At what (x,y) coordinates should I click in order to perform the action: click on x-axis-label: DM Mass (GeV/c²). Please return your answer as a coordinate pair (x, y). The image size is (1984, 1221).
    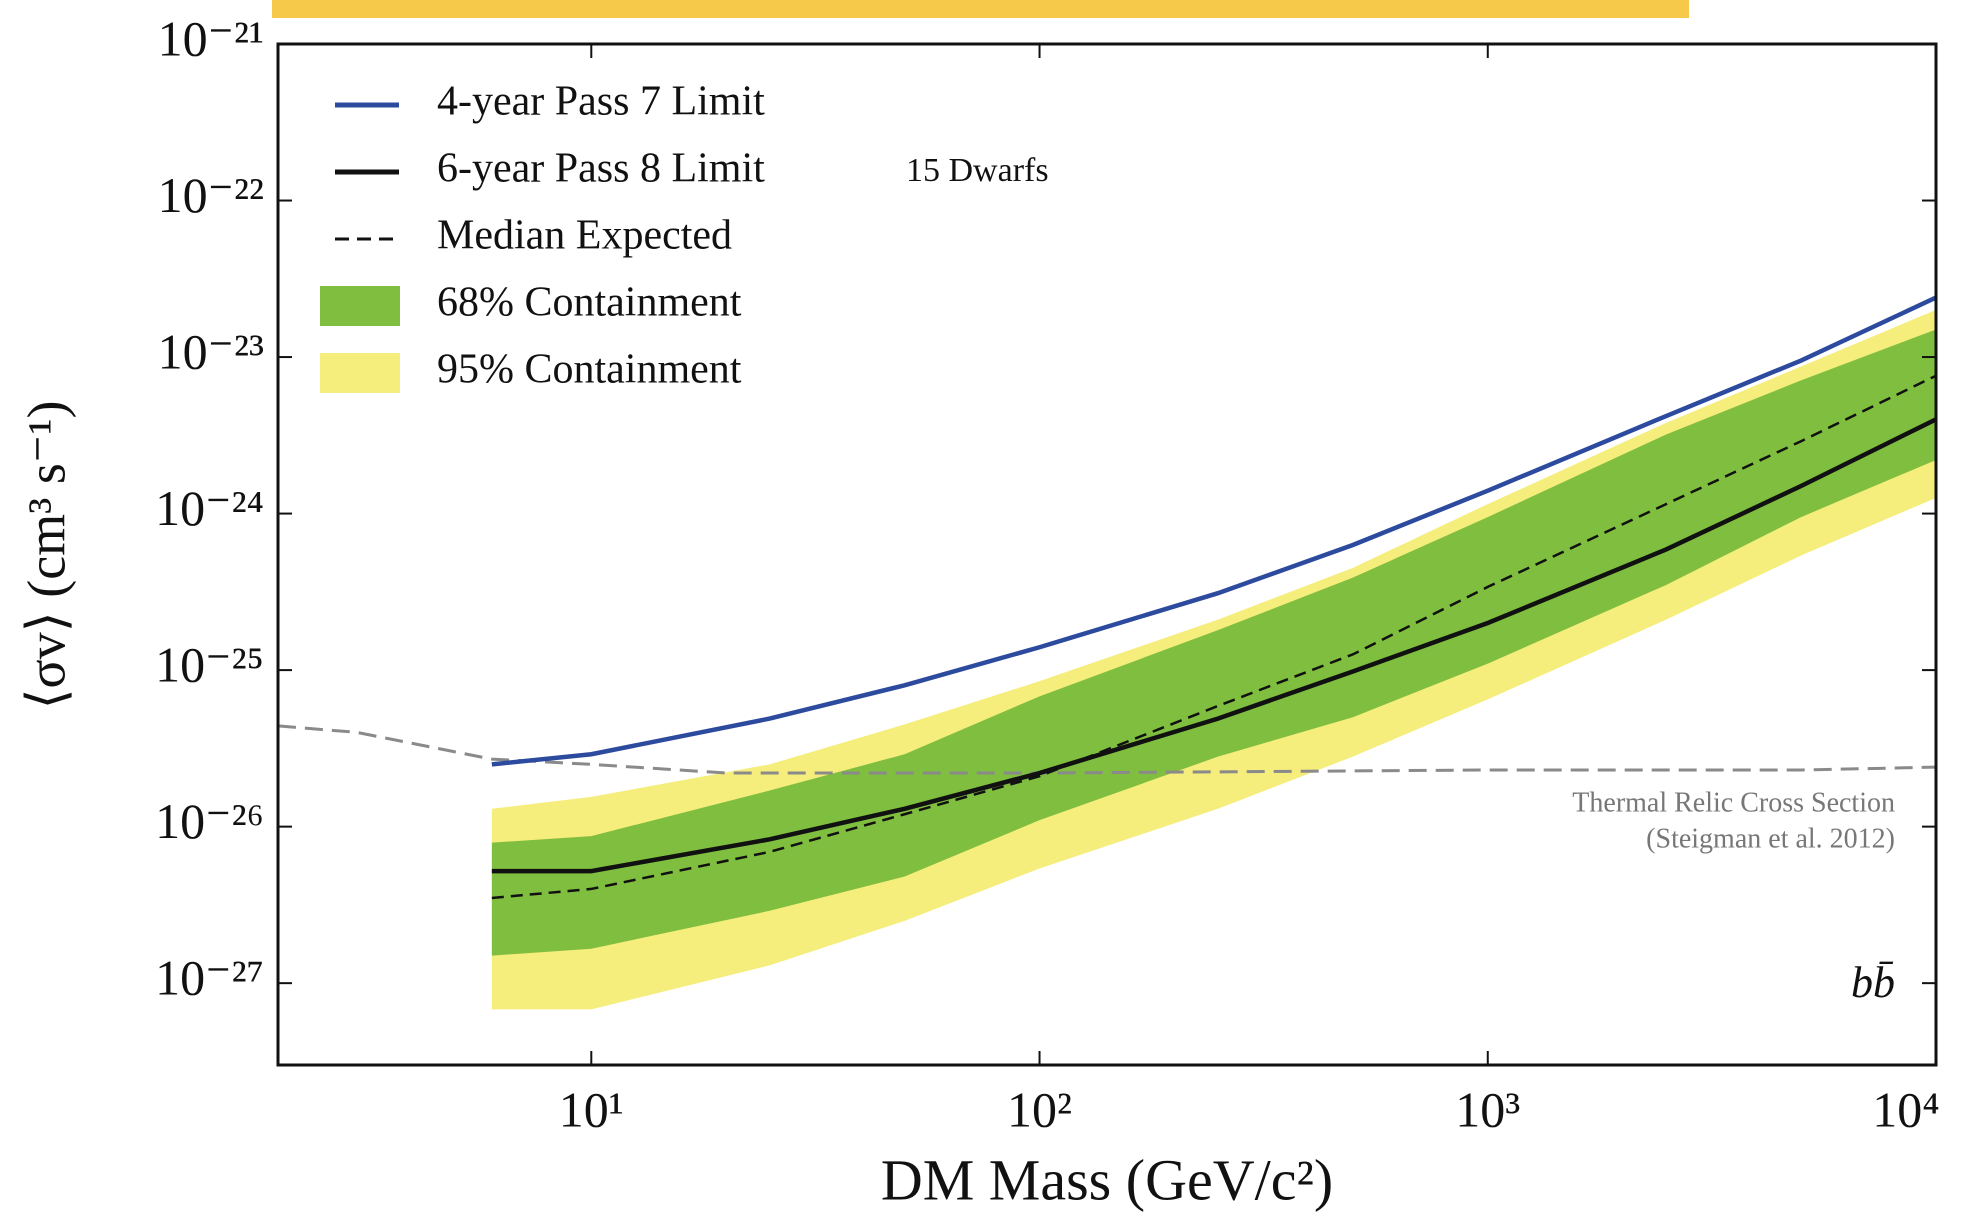
    Looking at the image, I should click on (1107, 1179).